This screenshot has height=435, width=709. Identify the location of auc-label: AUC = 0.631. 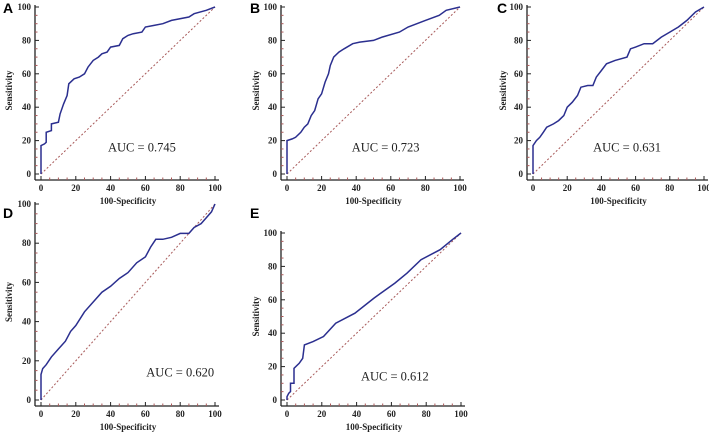
(627, 147).